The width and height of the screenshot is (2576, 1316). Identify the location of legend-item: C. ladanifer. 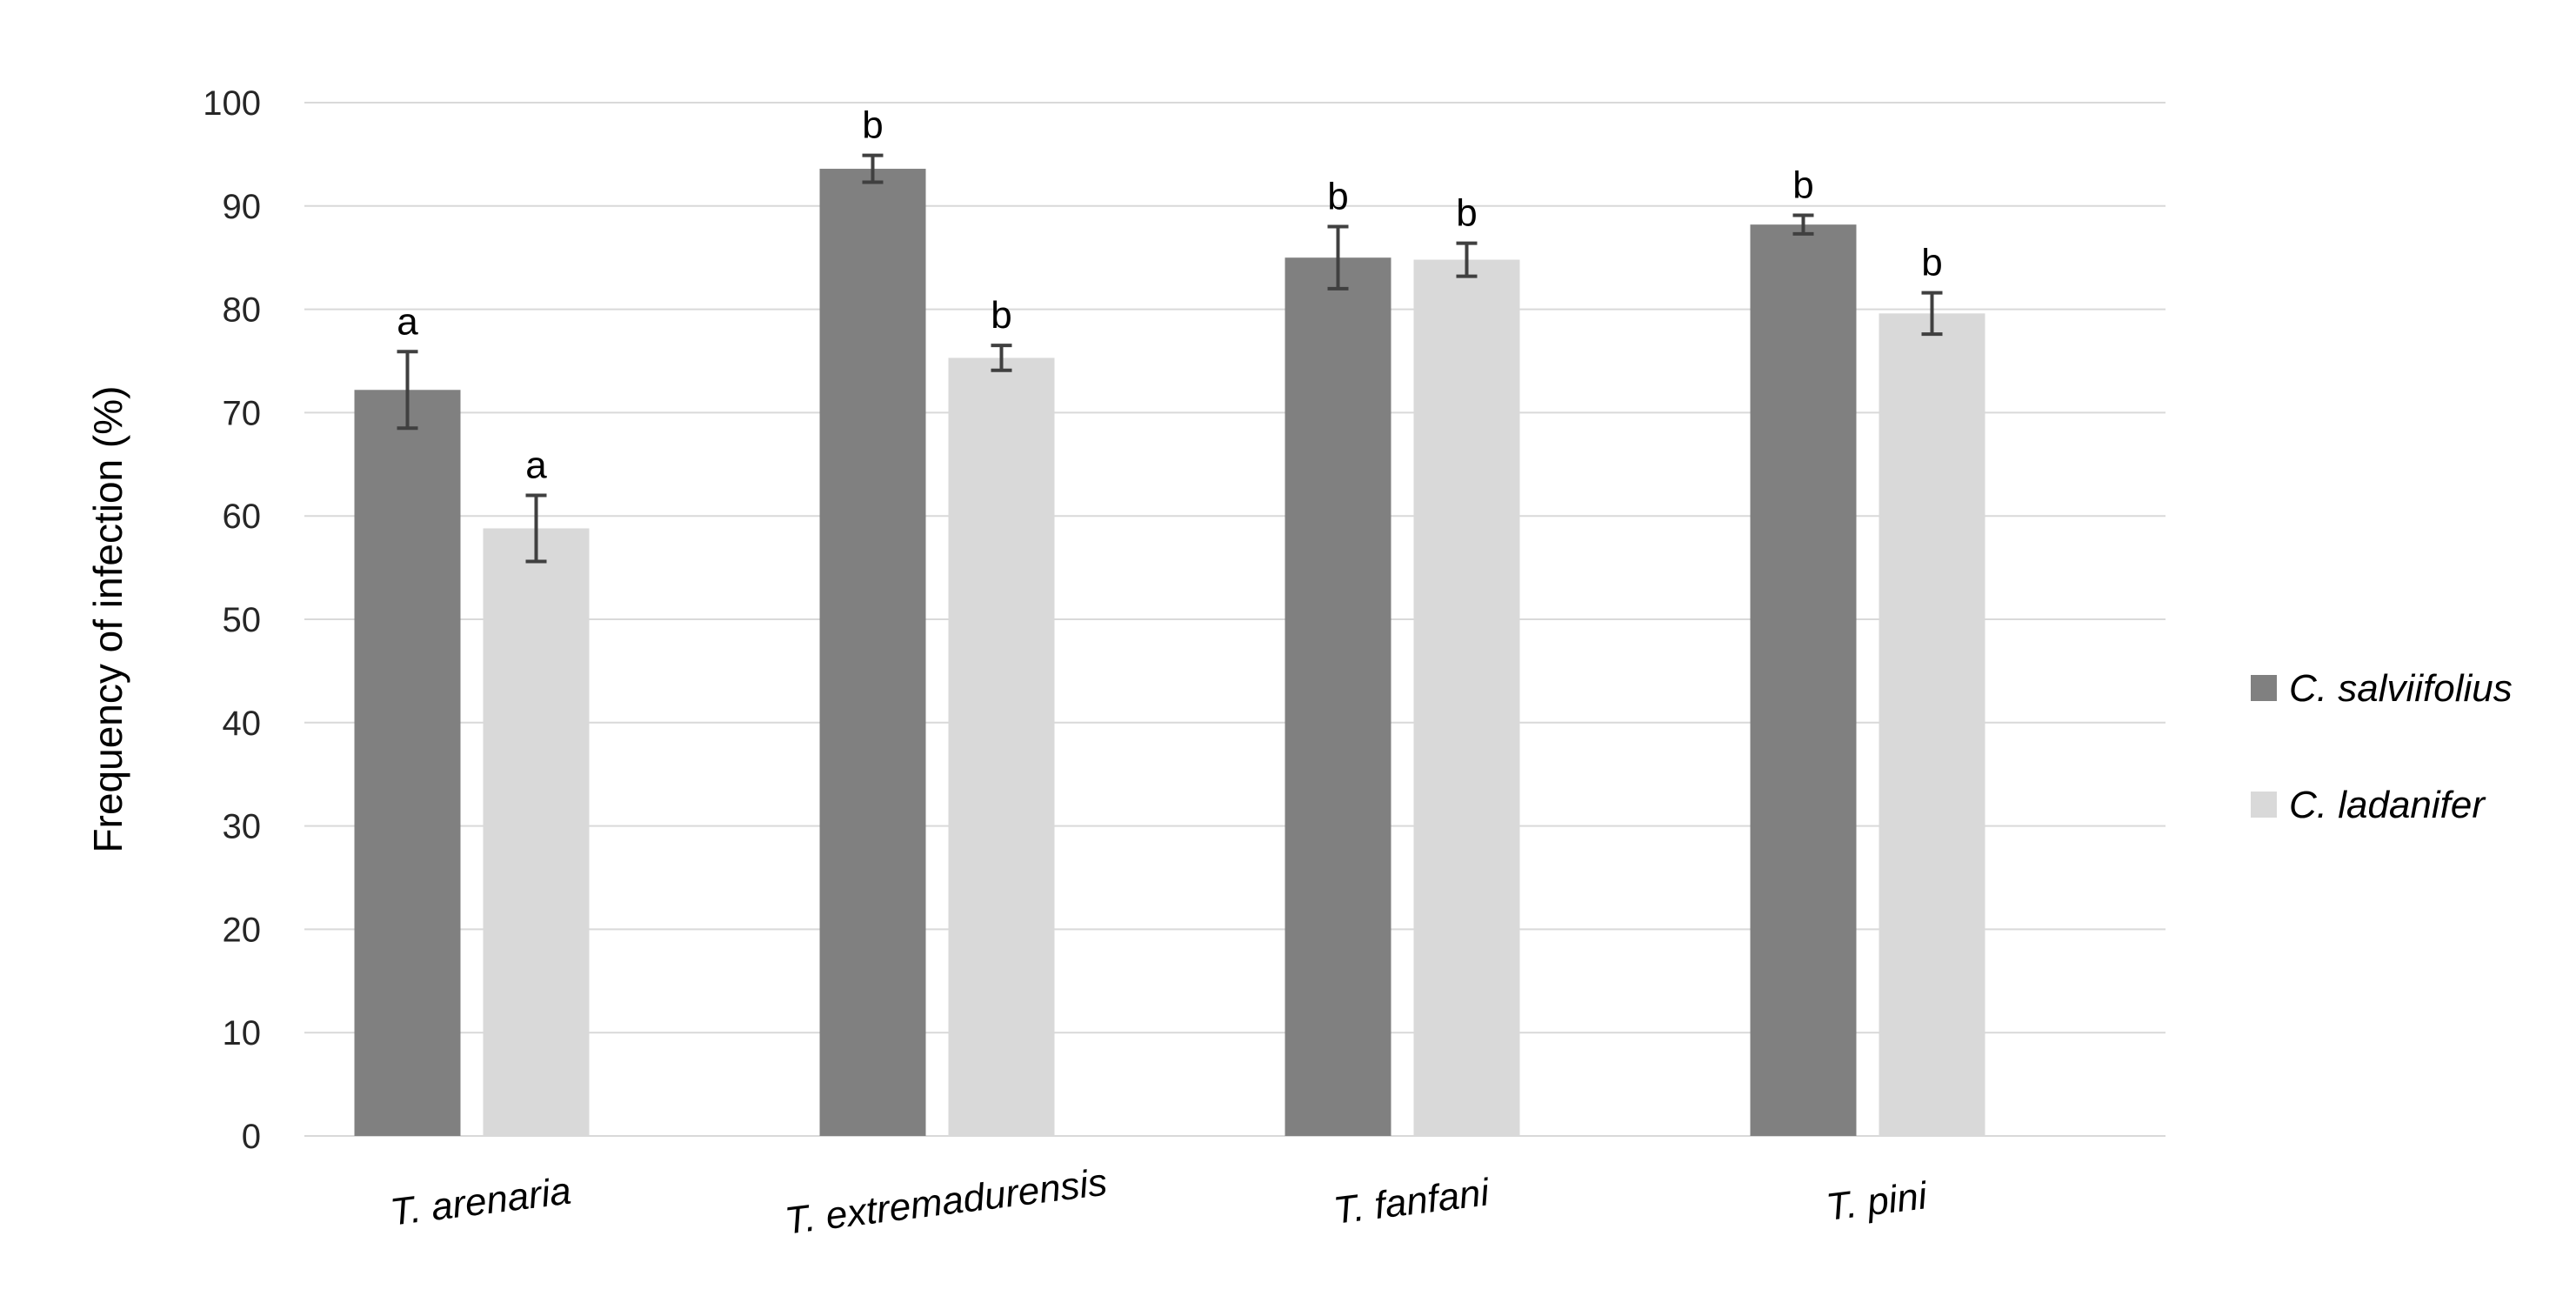
(2368, 805).